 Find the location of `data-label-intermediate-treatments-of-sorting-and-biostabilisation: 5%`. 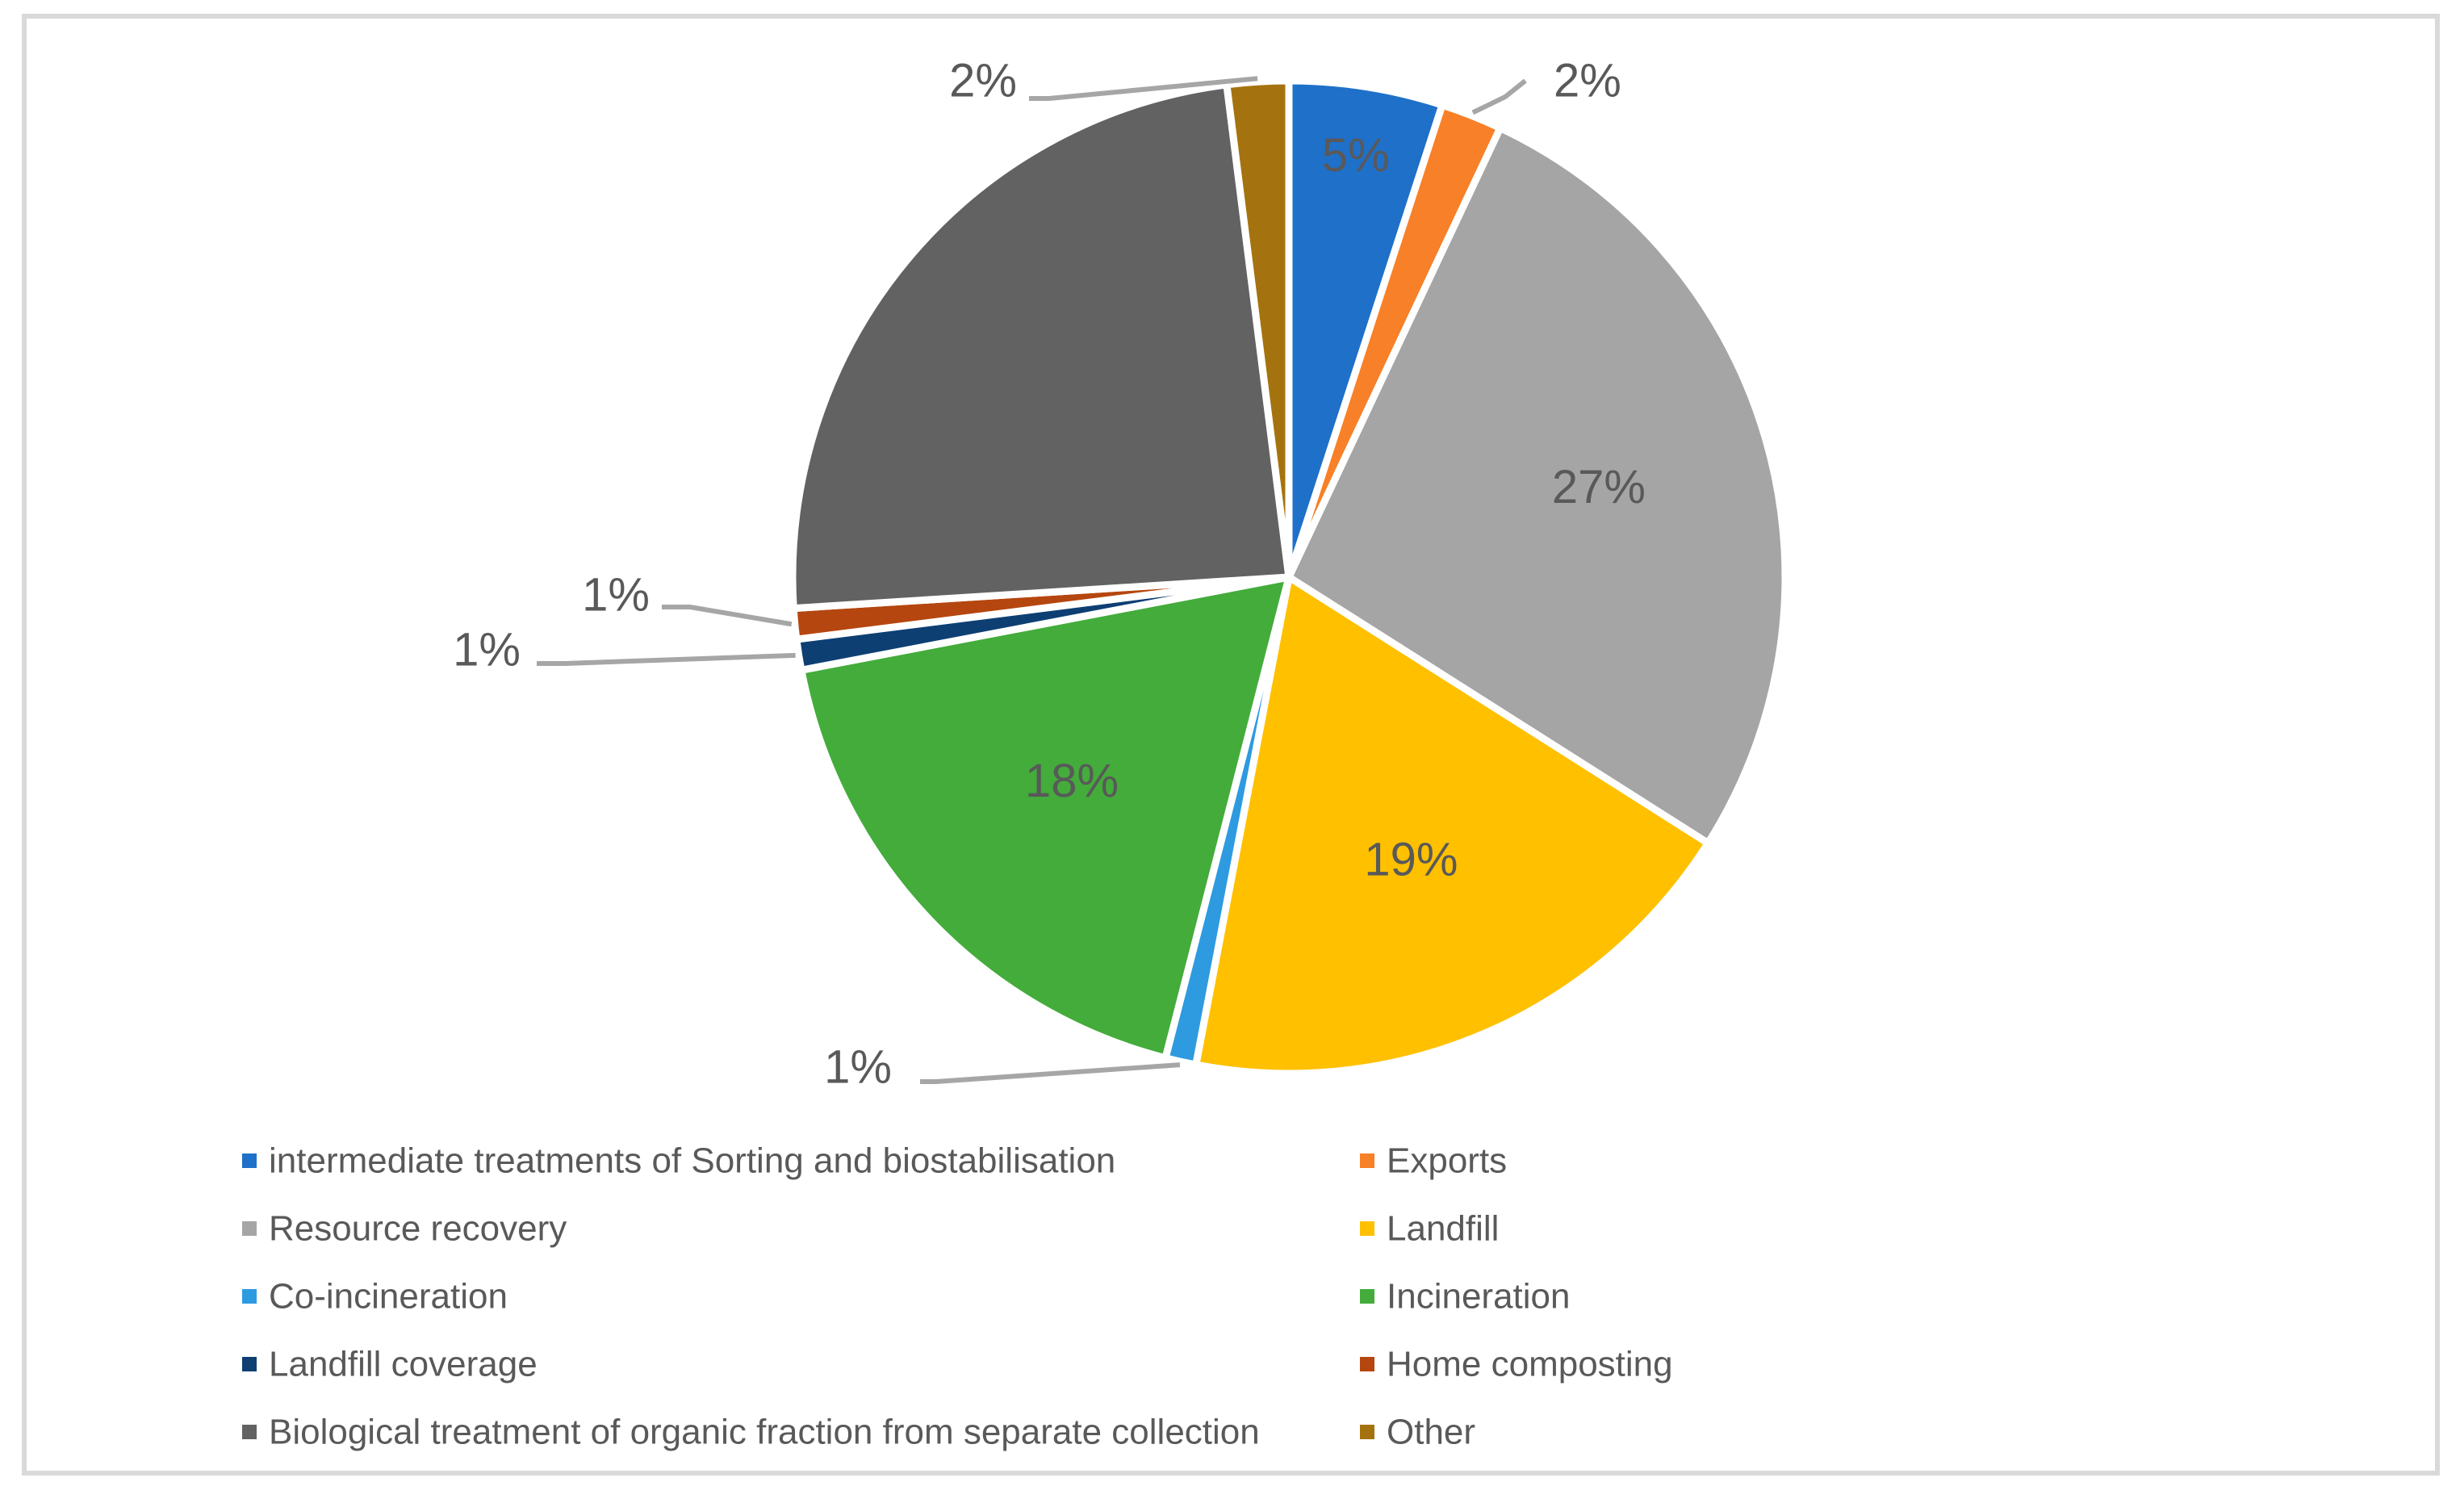

data-label-intermediate-treatments-of-sorting-and-biostabilisation: 5% is located at coordinates (1356, 156).